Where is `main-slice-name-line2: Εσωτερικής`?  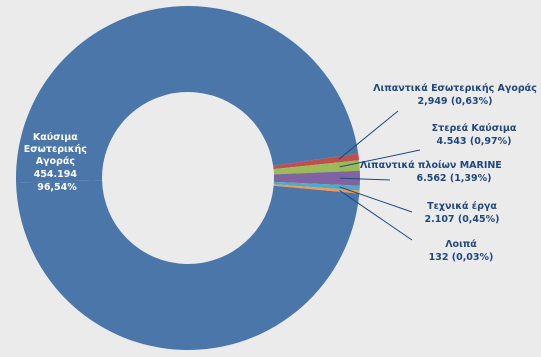 main-slice-name-line2: Εσωτερικής is located at coordinates (55, 149).